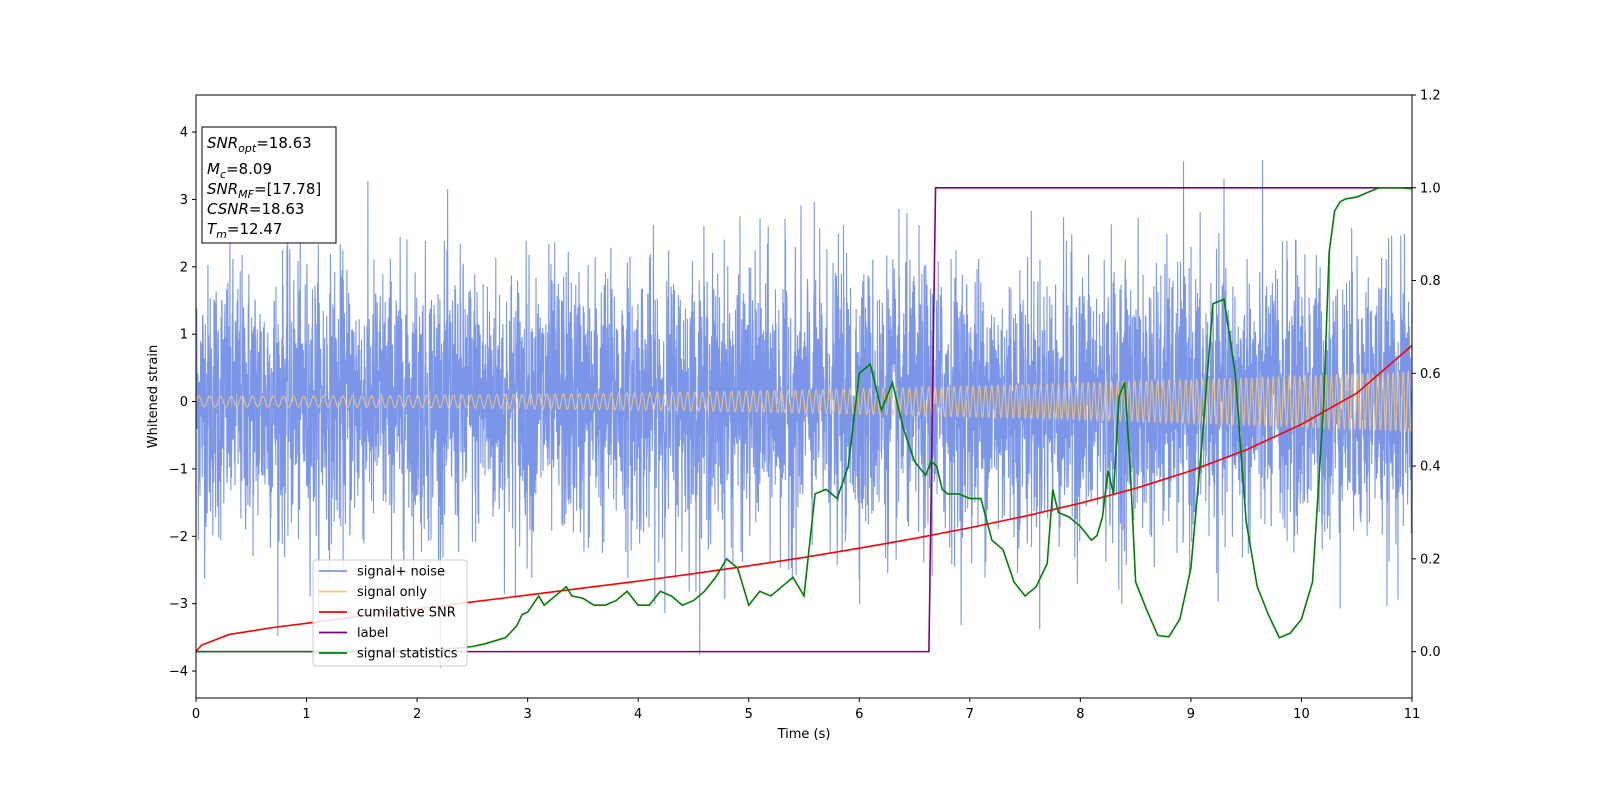 This screenshot has width=1600, height=800. What do you see at coordinates (153, 396) in the screenshot?
I see `y-axis-label: Whitened strain` at bounding box center [153, 396].